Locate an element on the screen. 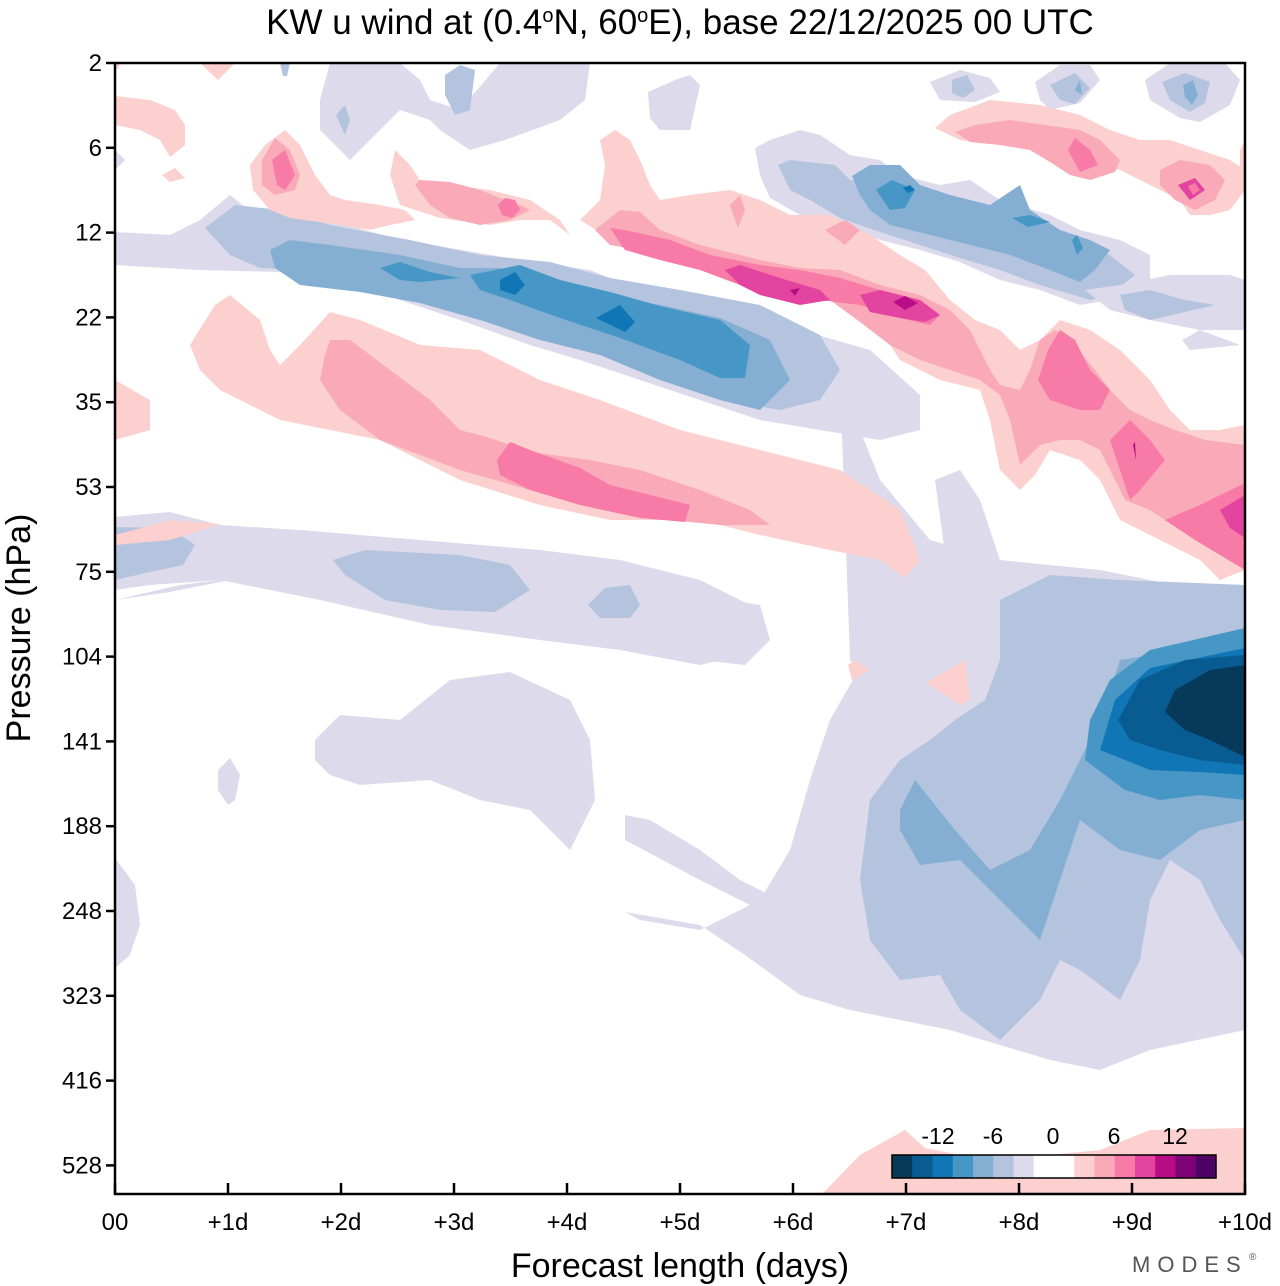  brand-logo-text: MODES is located at coordinates (1190, 1264).